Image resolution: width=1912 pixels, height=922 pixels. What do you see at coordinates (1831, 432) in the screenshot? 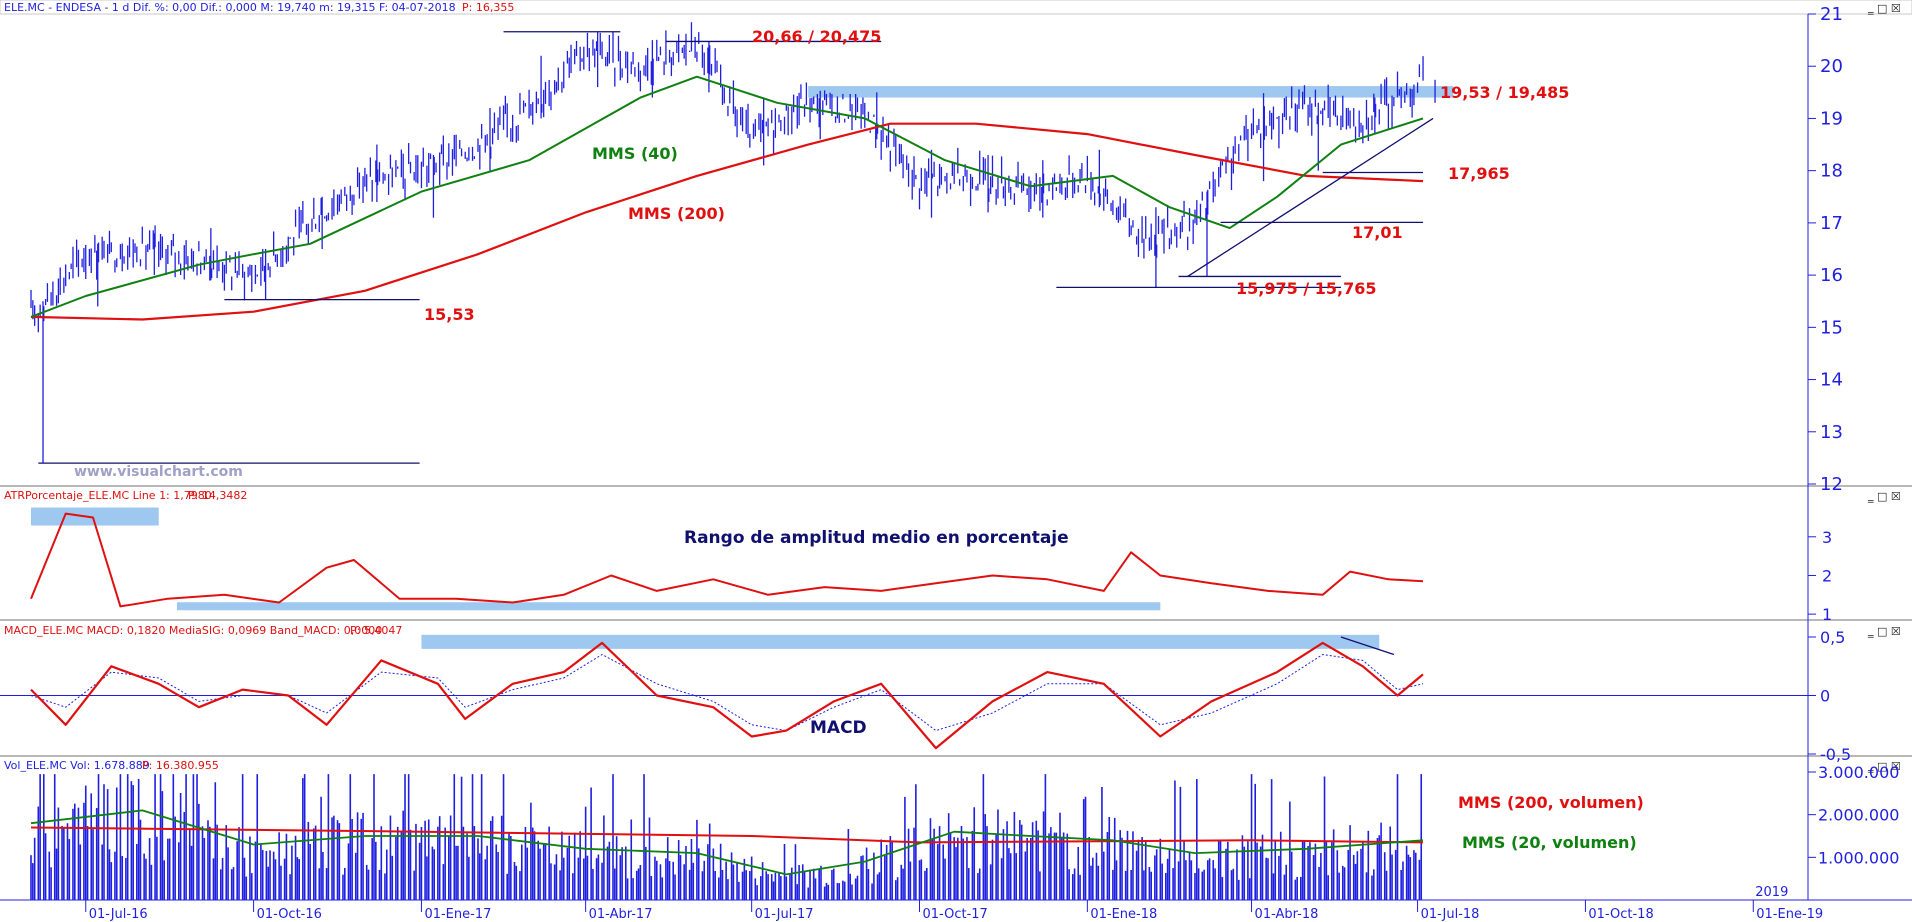
I see `price-ytick-label: 13` at bounding box center [1831, 432].